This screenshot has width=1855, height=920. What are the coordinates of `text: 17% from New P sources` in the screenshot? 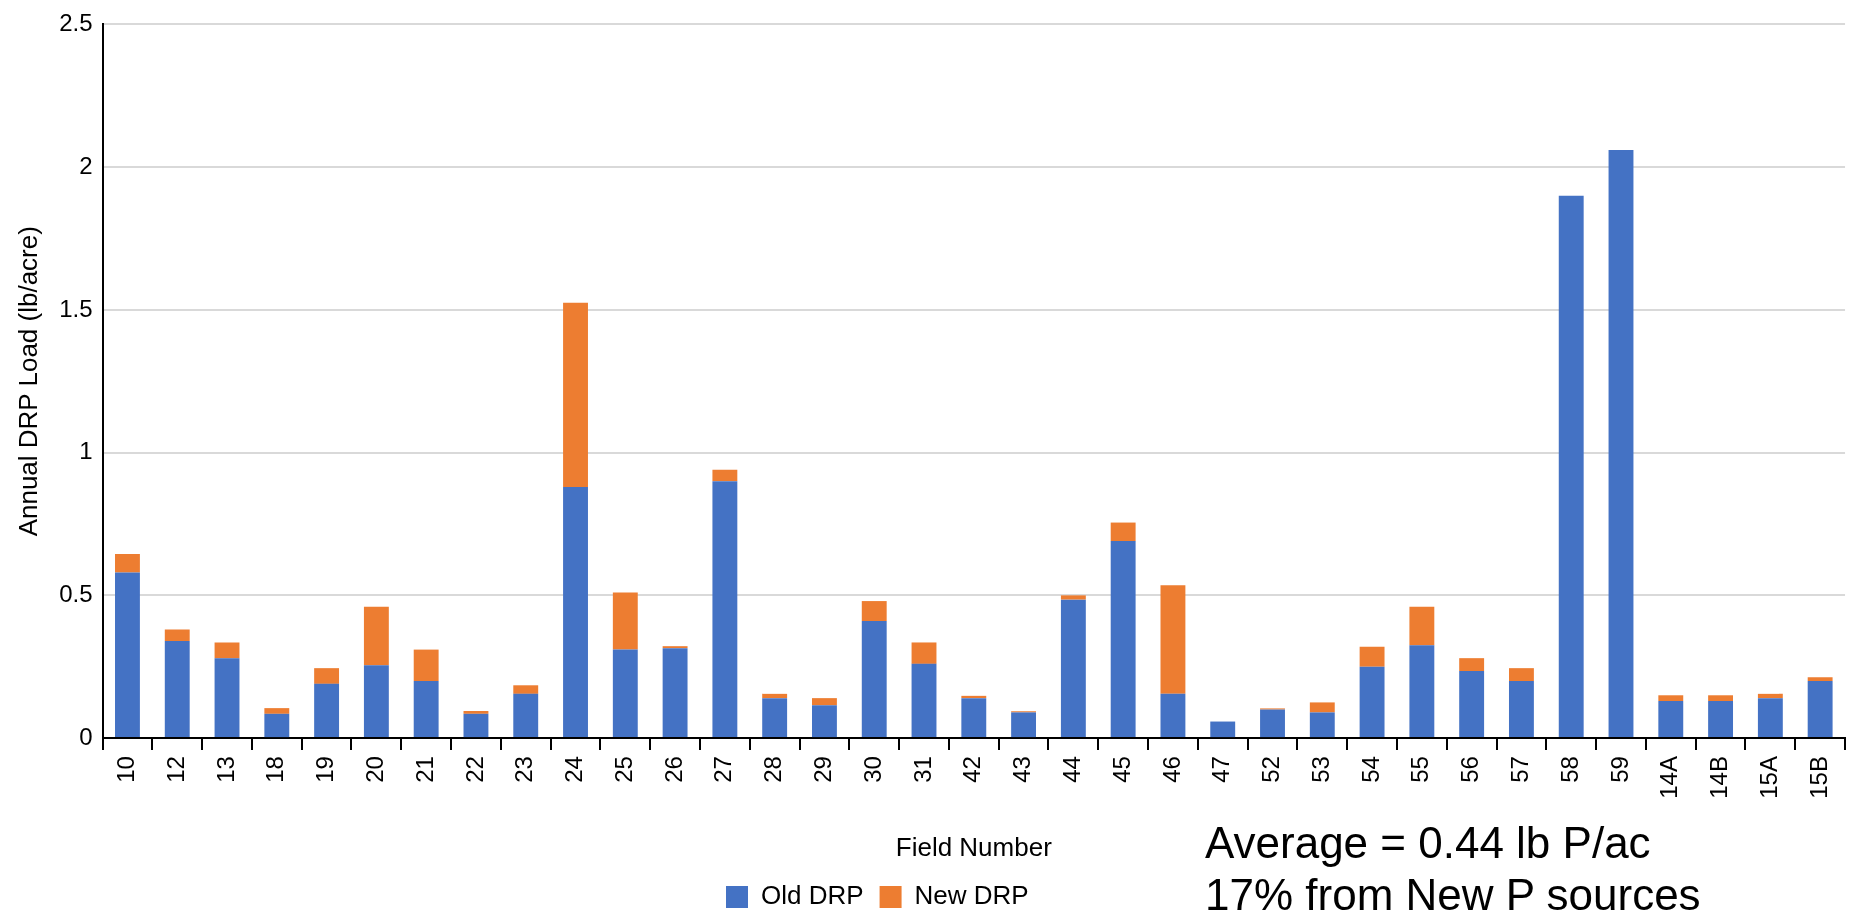 It's located at (1453, 894).